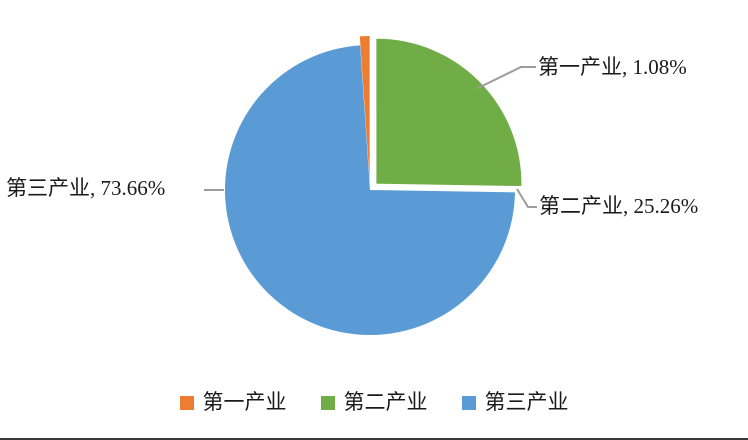 The image size is (748, 440). Describe the element at coordinates (374, 439) in the screenshot. I see `figure-bottom-rule` at that location.